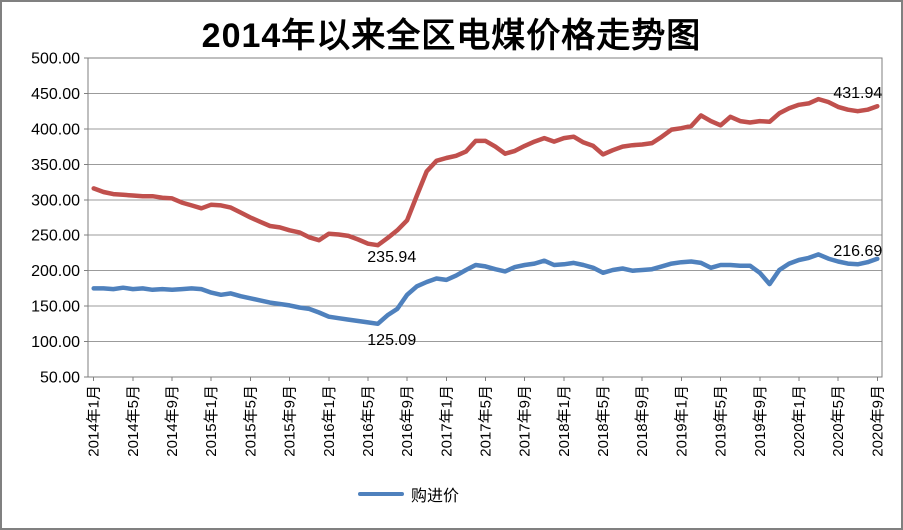  I want to click on y-tick-label: 500.00, so click(55, 59).